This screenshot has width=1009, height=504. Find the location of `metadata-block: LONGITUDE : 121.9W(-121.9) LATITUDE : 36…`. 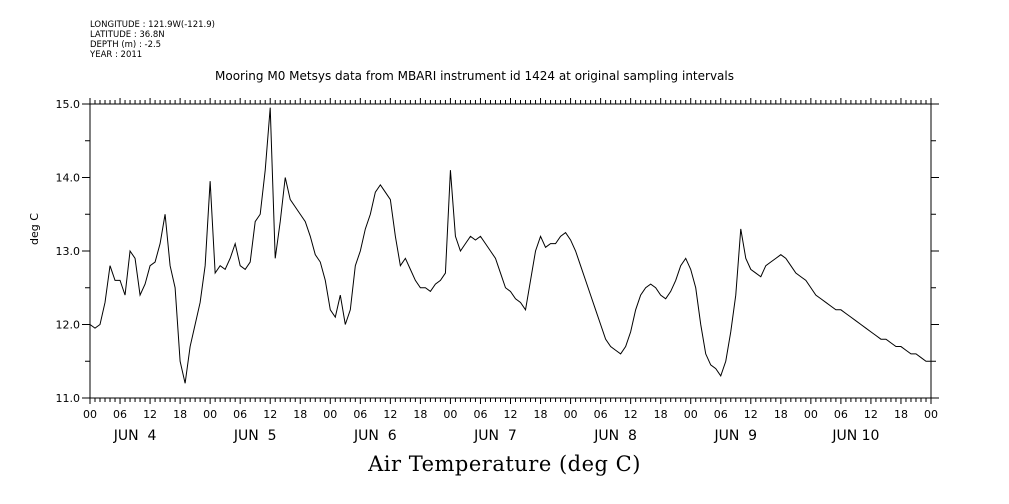

metadata-block: LONGITUDE : 121.9W(-121.9) LATITUDE : 36… is located at coordinates (152, 40).